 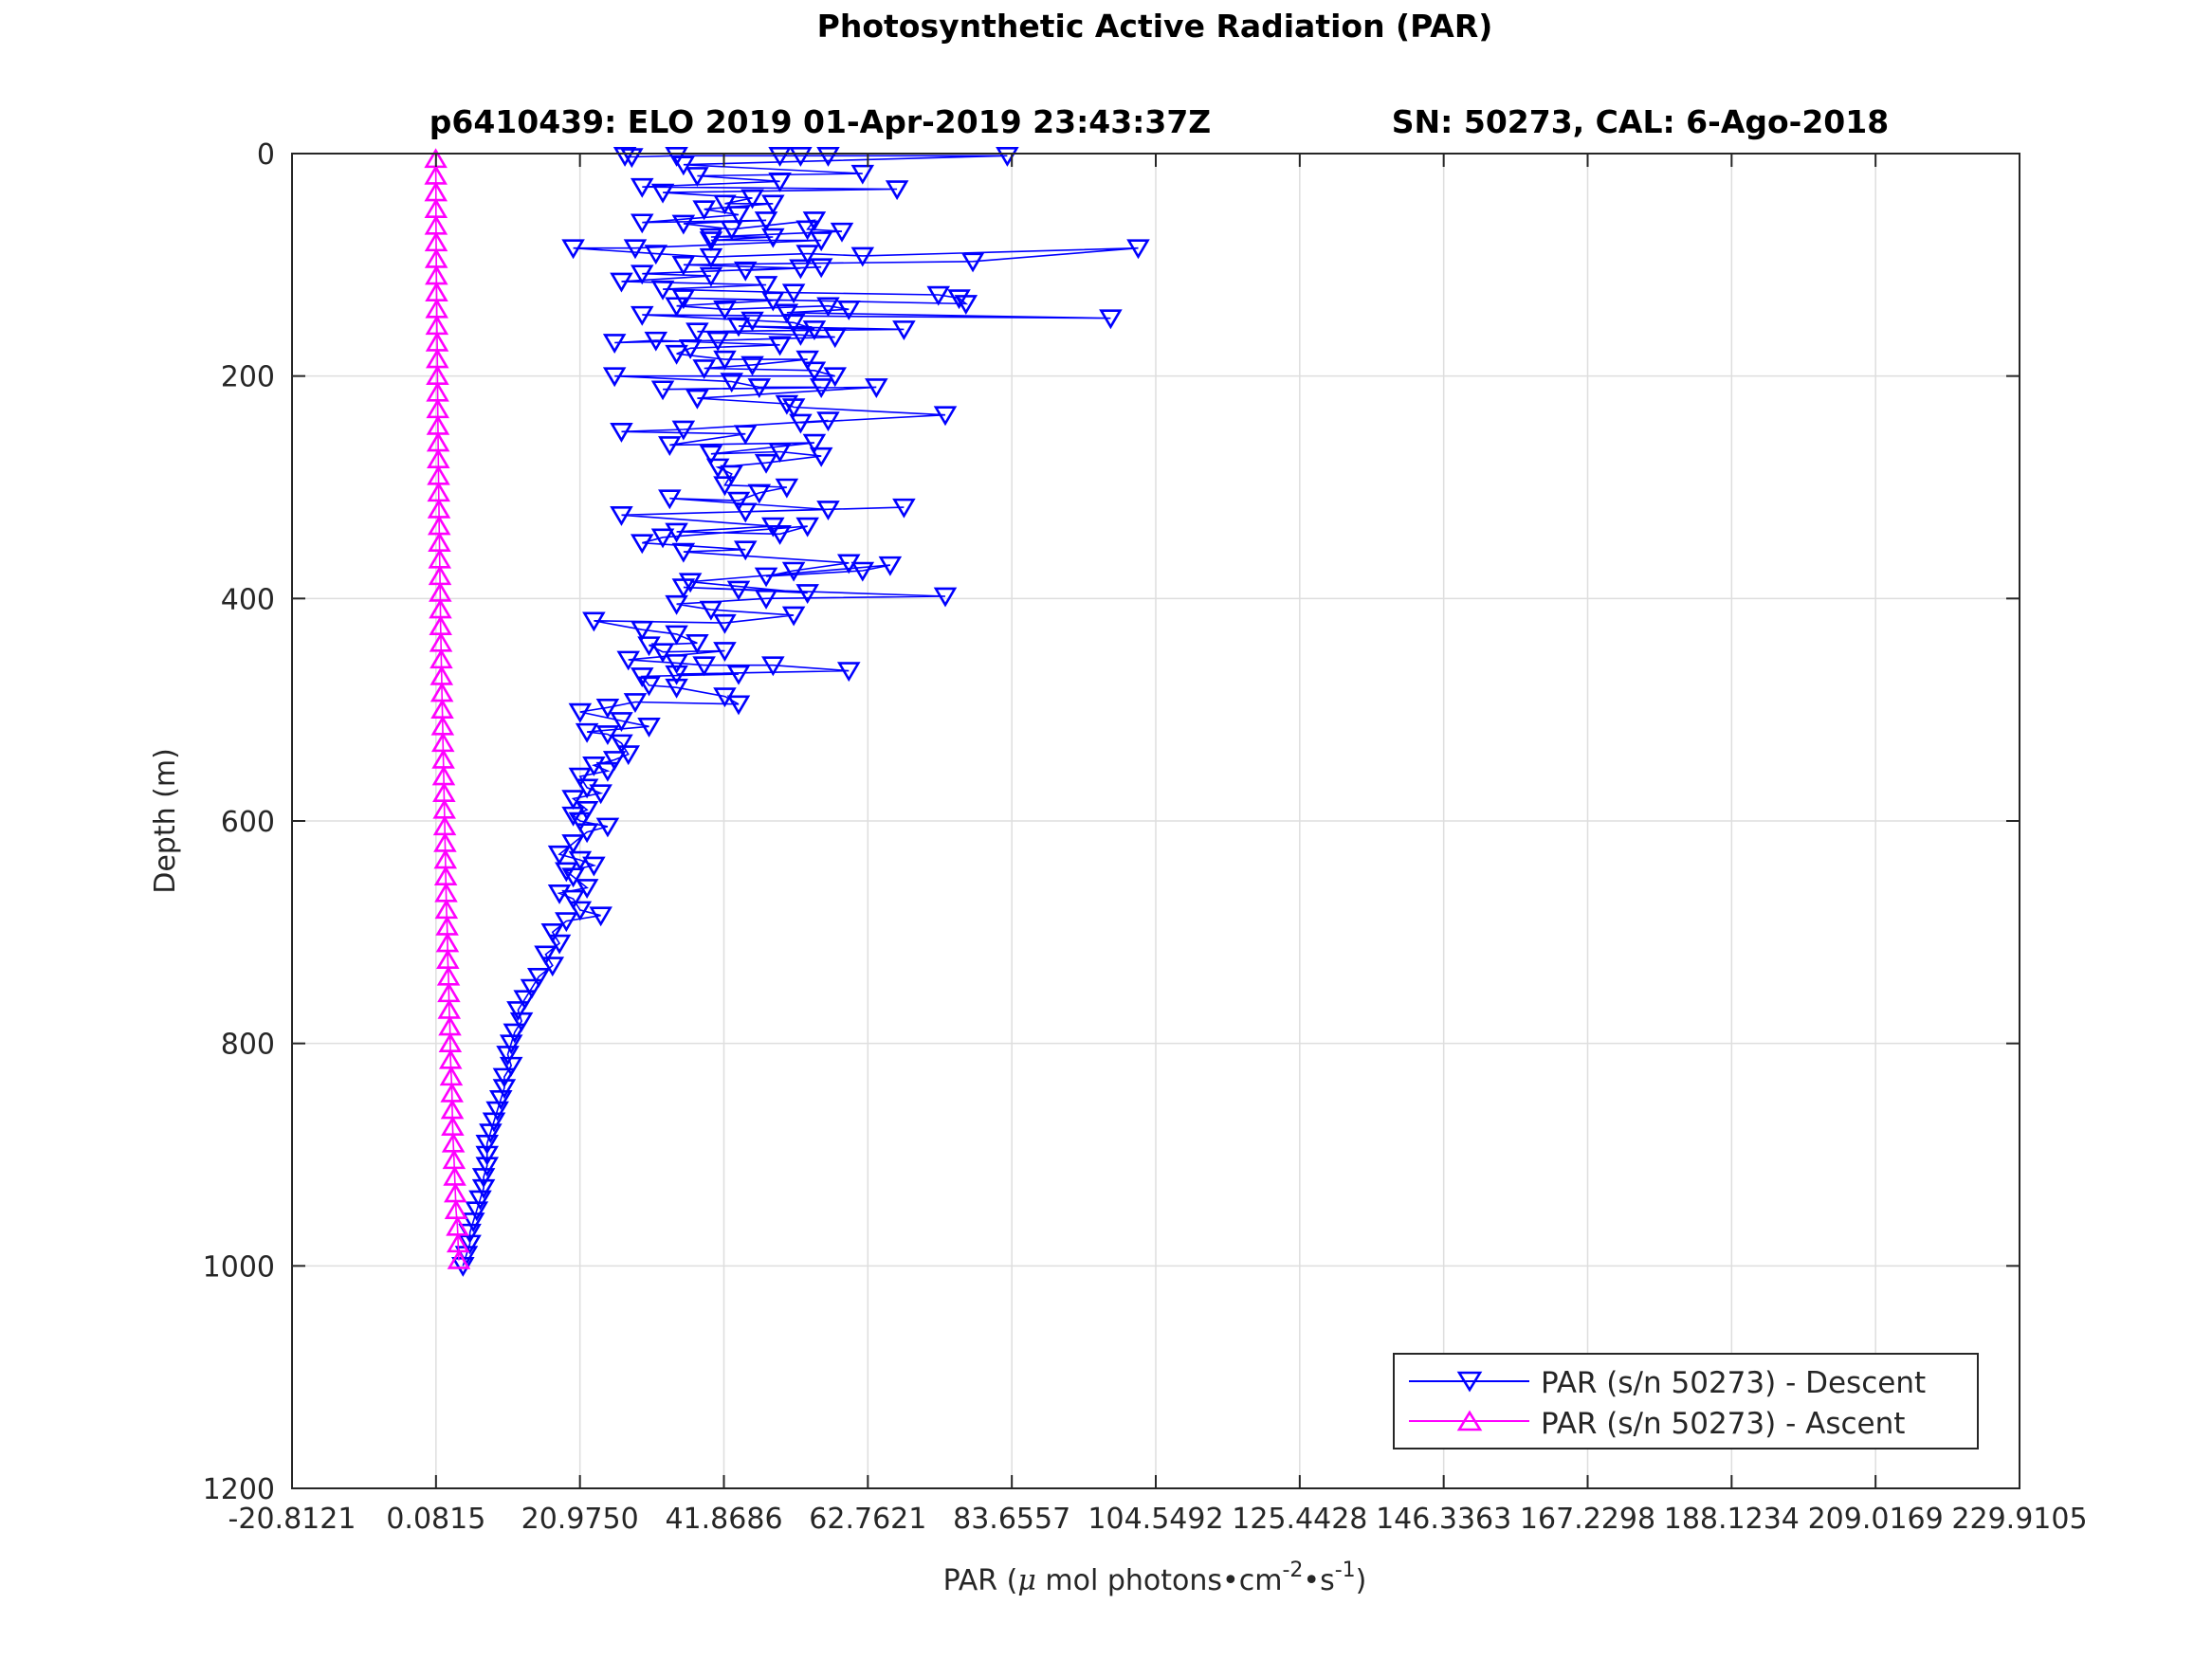 What do you see at coordinates (1469, 1420) in the screenshot?
I see `legend-ascent-marker` at bounding box center [1469, 1420].